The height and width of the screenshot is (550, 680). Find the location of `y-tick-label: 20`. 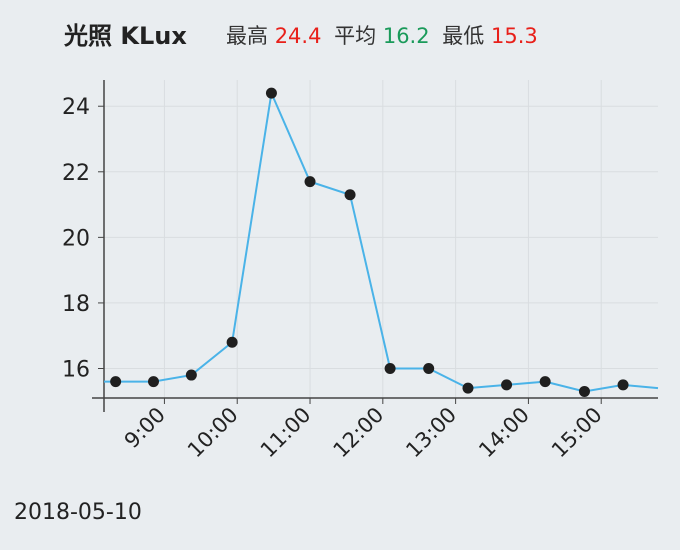

y-tick-label: 20 is located at coordinates (76, 238).